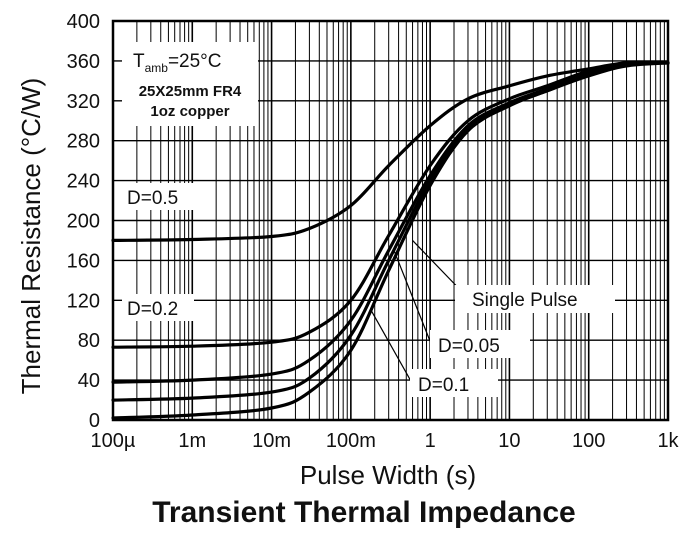 The height and width of the screenshot is (533, 684). I want to click on y-tick-label: 240, so click(83, 182).